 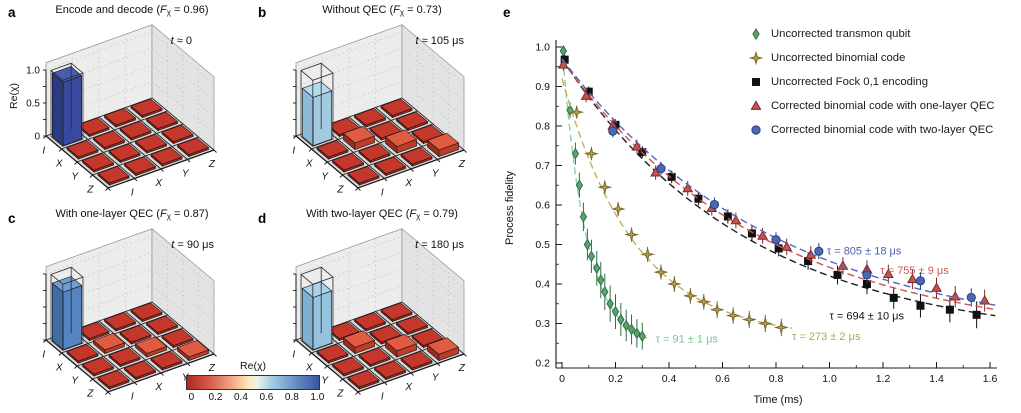 I want to click on circle-marker-icon, so click(x=756, y=130).